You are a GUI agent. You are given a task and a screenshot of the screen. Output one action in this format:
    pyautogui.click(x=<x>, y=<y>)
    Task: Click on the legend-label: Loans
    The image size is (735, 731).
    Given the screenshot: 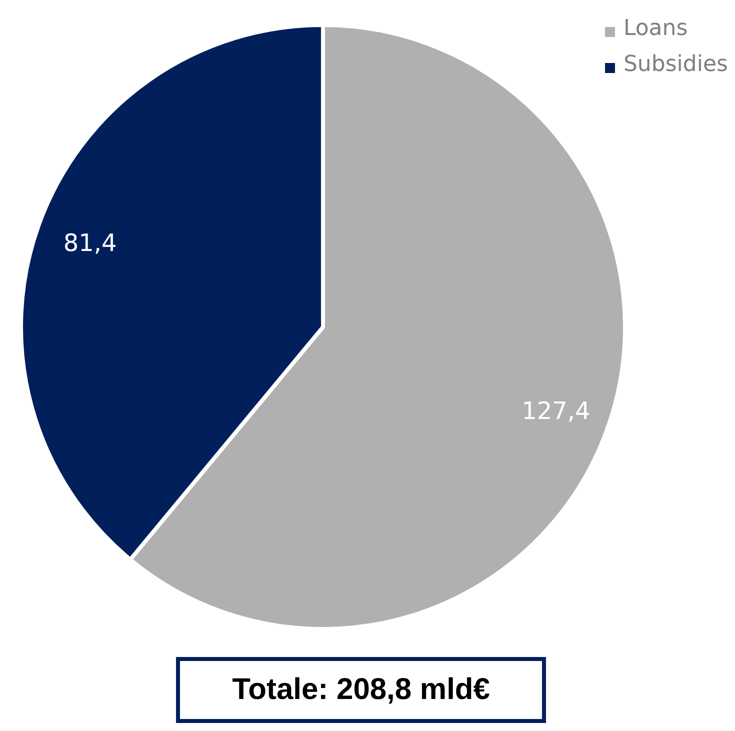 What is the action you would take?
    pyautogui.click(x=655, y=28)
    